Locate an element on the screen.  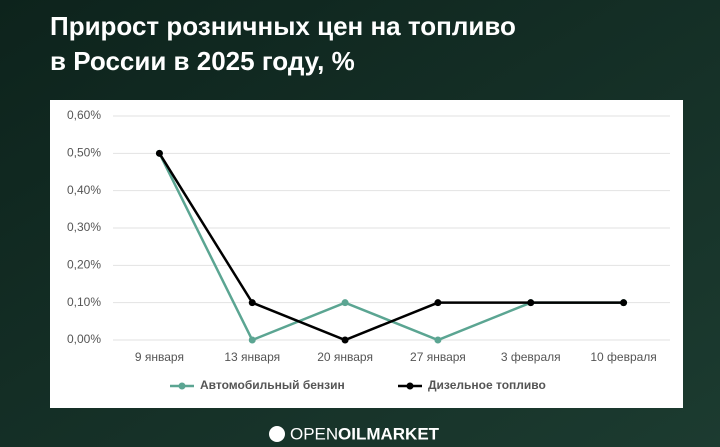
brand-logo is located at coordinates (277, 434).